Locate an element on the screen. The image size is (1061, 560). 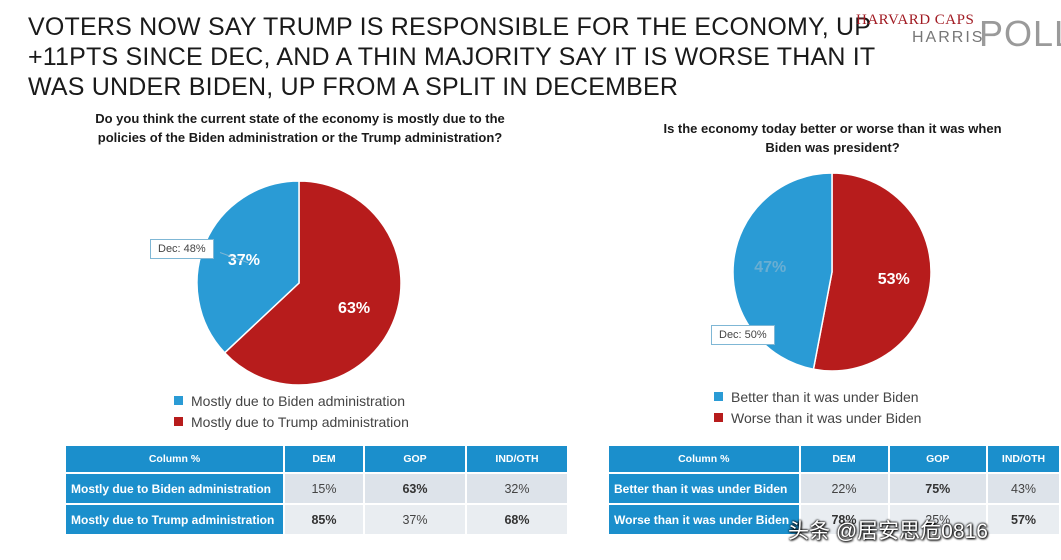
logo-line-1: HARVARD CAPS is located at coordinates (915, 20).